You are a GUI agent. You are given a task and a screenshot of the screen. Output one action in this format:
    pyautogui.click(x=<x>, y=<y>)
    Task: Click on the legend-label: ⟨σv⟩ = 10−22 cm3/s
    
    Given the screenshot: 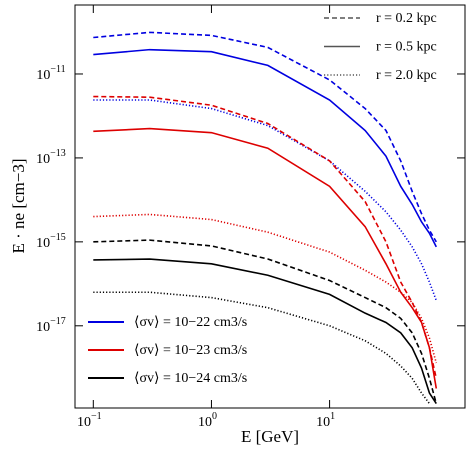 What is the action you would take?
    pyautogui.click(x=190, y=322)
    